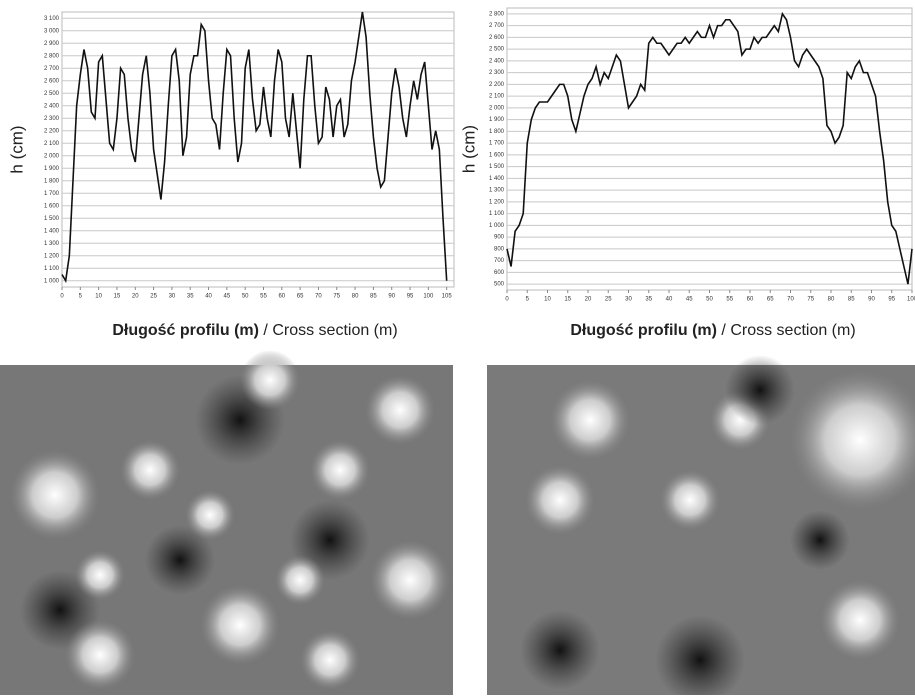 This screenshot has height=700, width=915. Describe the element at coordinates (499, 285) in the screenshot. I see `y-tick-label: 500` at that location.